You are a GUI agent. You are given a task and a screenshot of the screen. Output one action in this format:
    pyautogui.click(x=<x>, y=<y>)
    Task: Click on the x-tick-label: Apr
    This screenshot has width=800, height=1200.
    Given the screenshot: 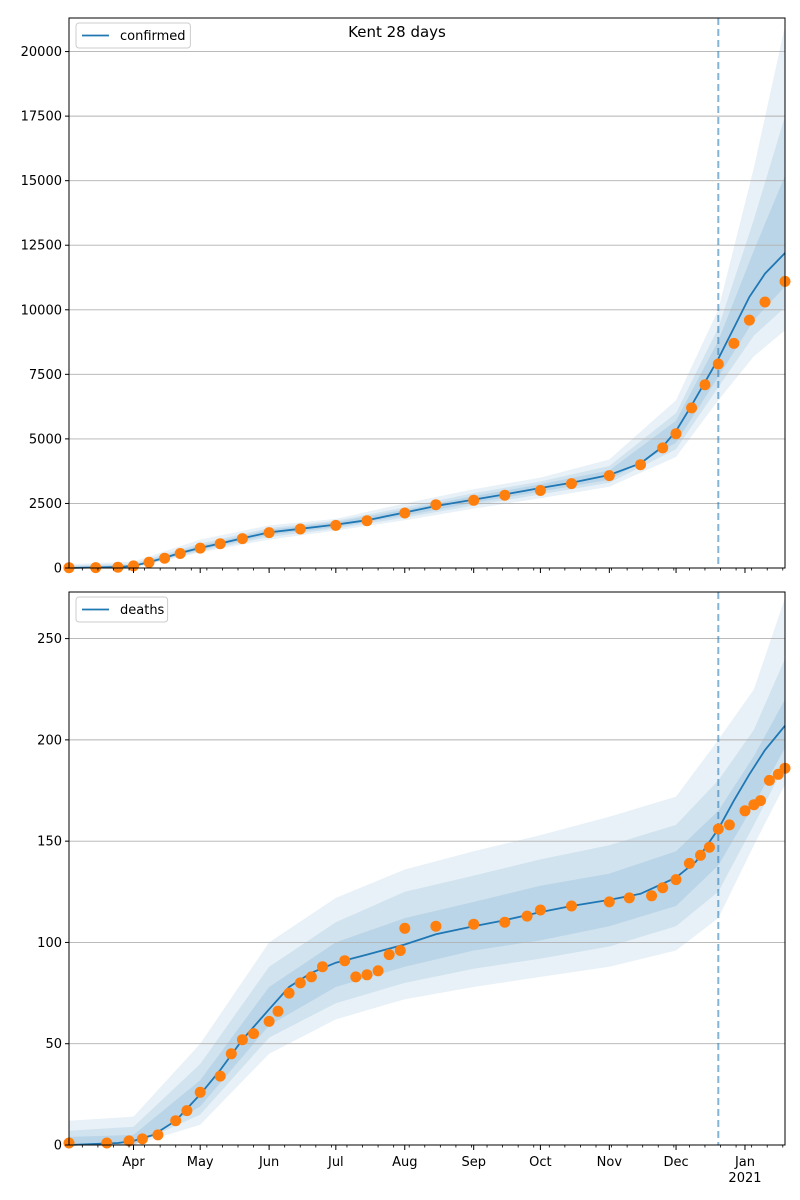 What is the action you would take?
    pyautogui.click(x=133, y=1162)
    